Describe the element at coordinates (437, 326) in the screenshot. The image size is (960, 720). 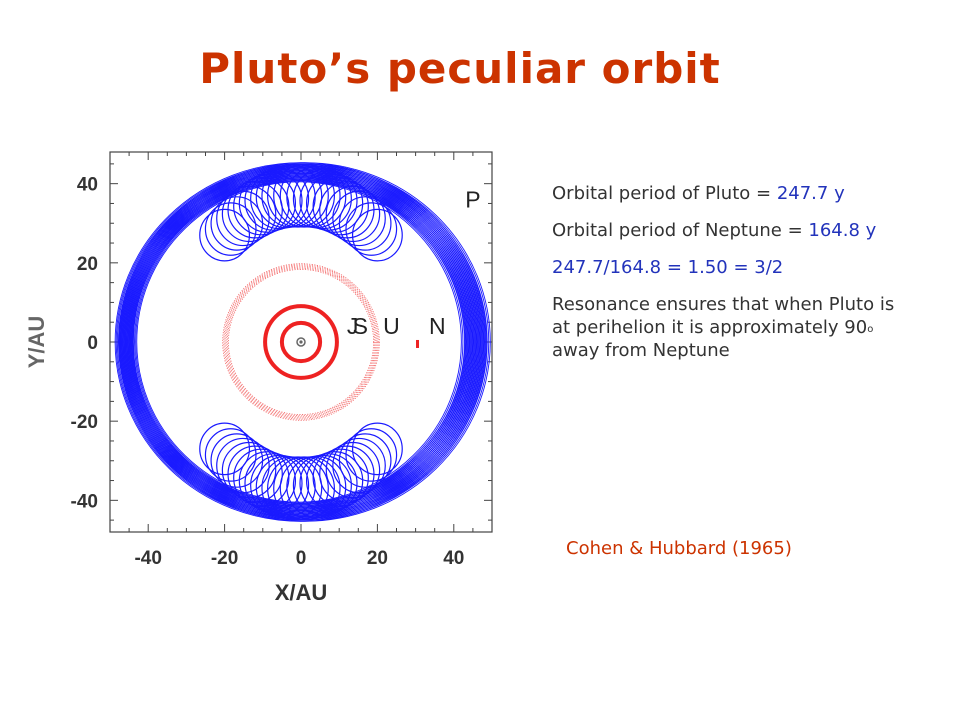
I see `planet-label-n: N` at that location.